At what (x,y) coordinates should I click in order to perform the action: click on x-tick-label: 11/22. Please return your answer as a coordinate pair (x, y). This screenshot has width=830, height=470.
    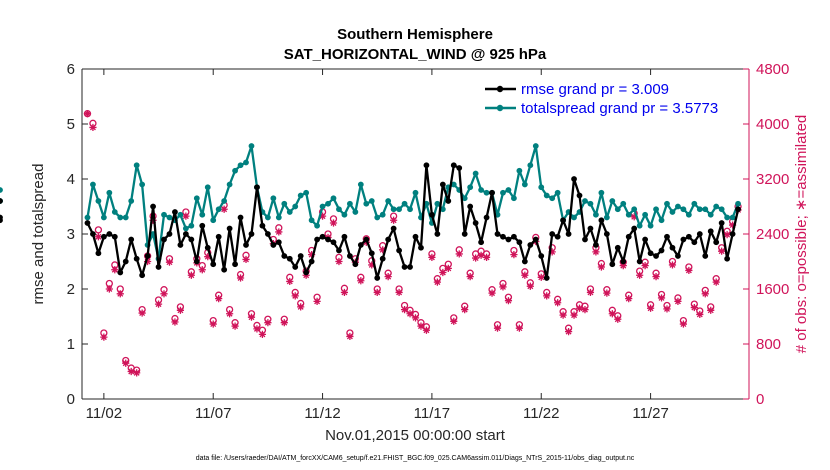
    Looking at the image, I should click on (541, 413).